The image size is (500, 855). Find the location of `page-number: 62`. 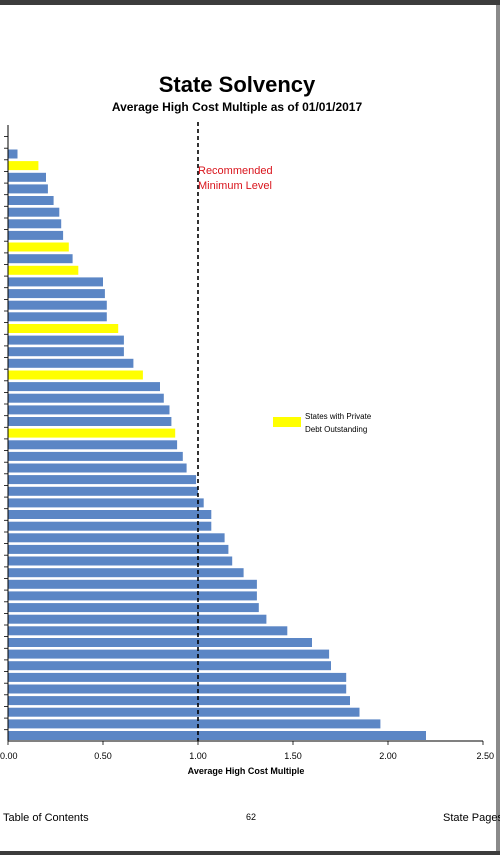

page-number: 62 is located at coordinates (251, 817).